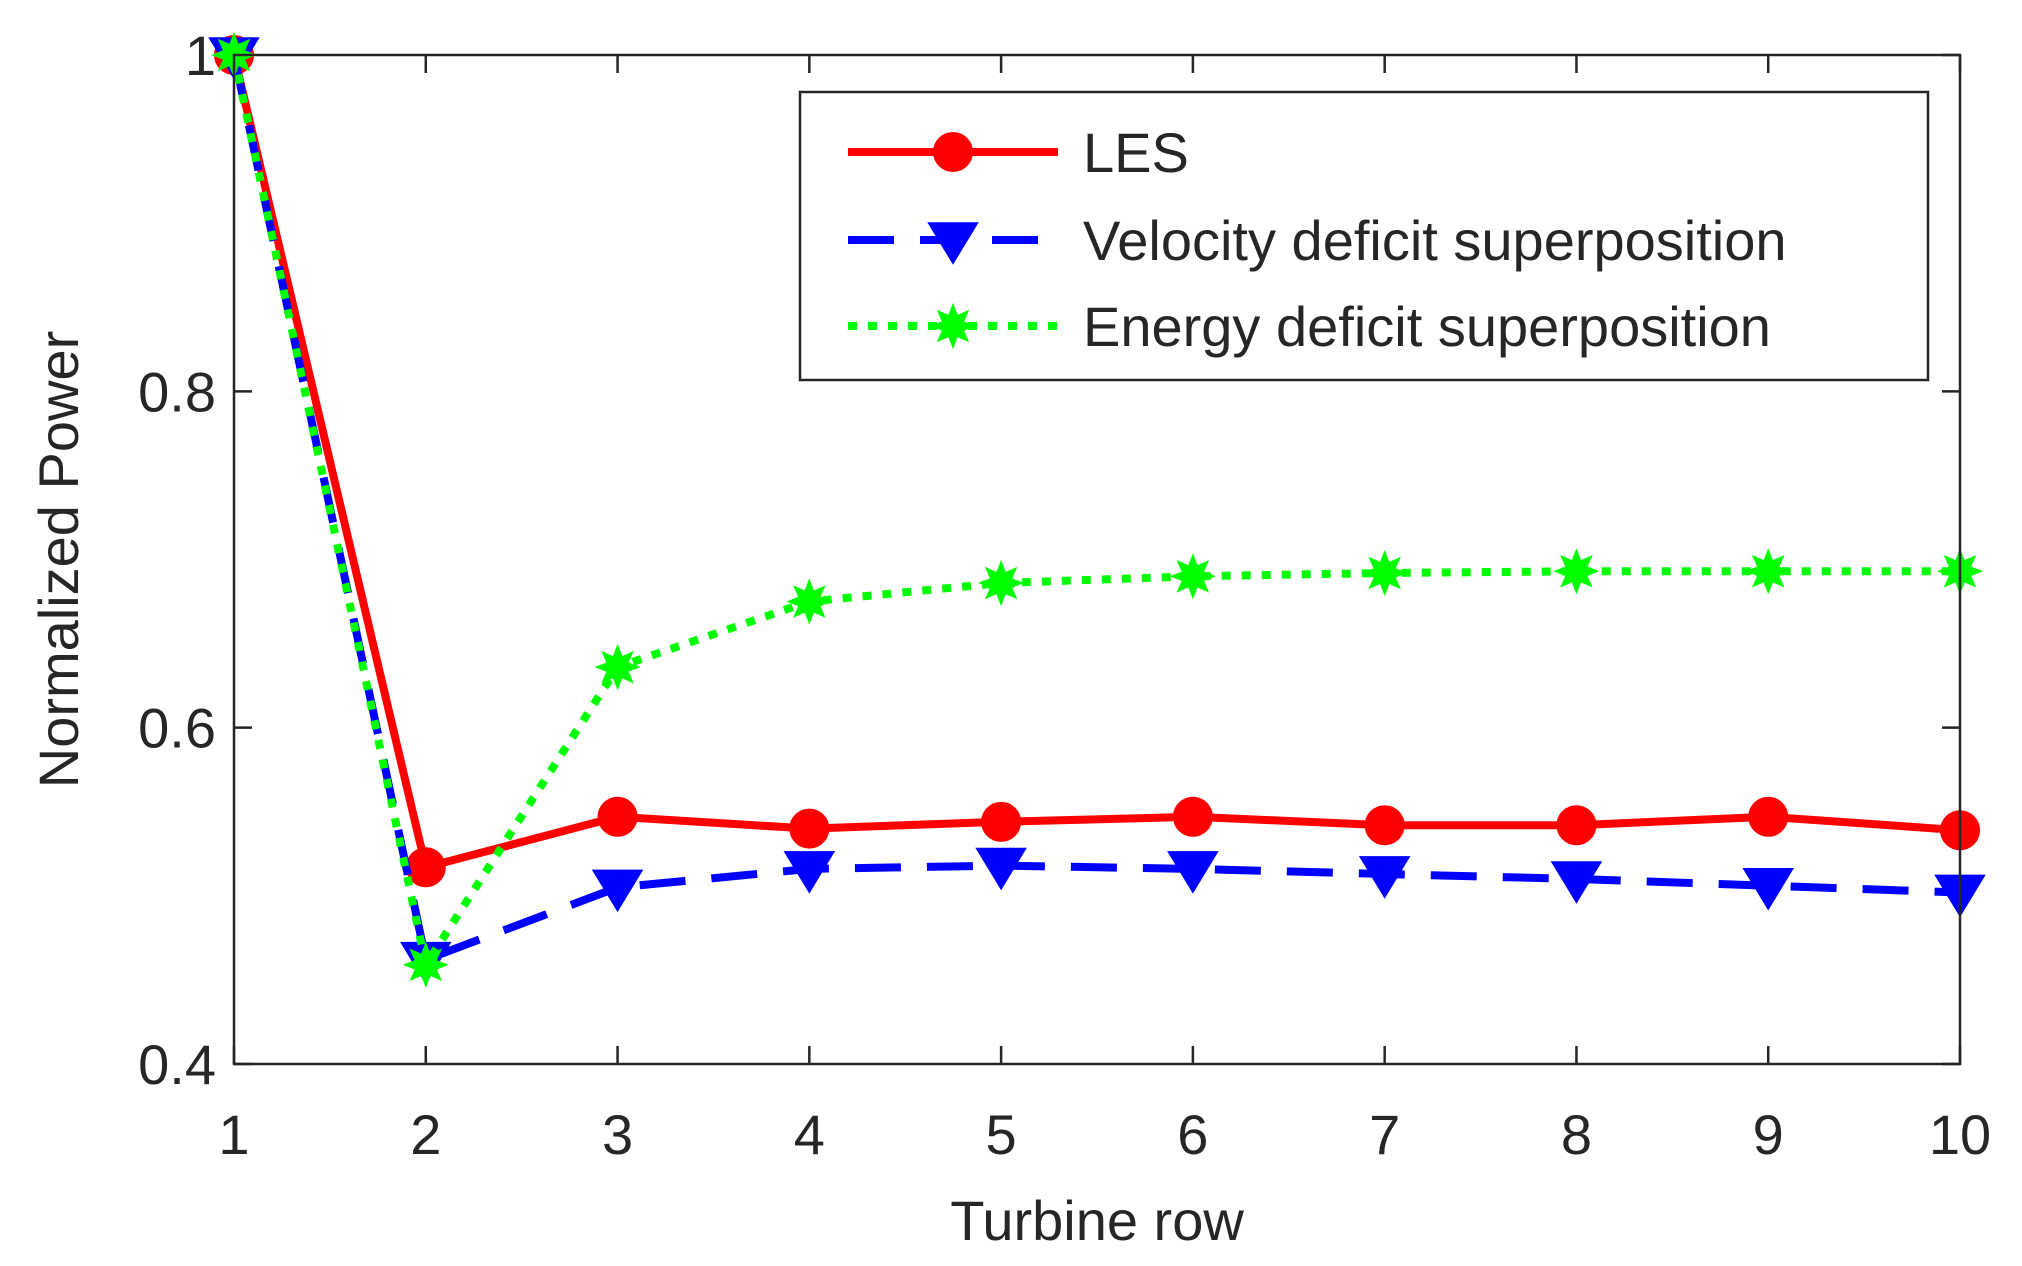 The image size is (2022, 1266). Describe the element at coordinates (617, 1134) in the screenshot. I see `x-tick-label: 3` at that location.